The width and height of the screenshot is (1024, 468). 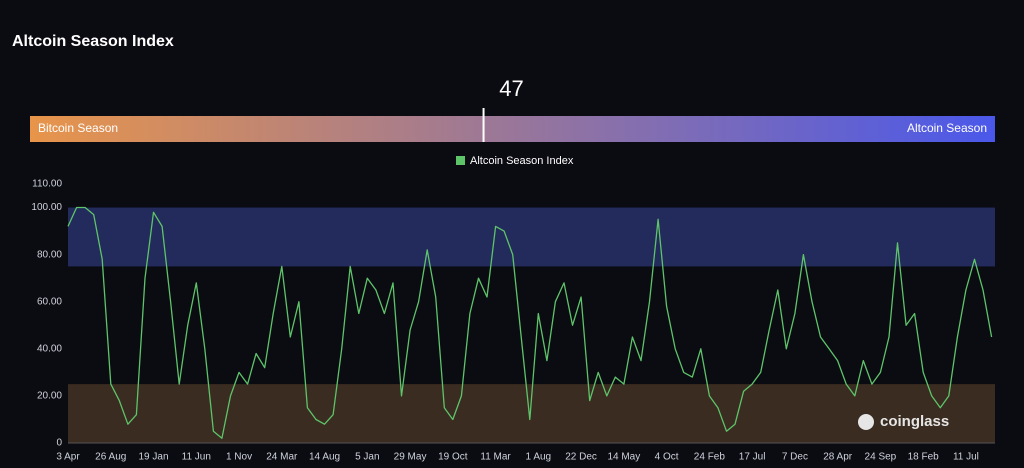 What do you see at coordinates (881, 457) in the screenshot?
I see `x-tick-label: 24 Sep` at bounding box center [881, 457].